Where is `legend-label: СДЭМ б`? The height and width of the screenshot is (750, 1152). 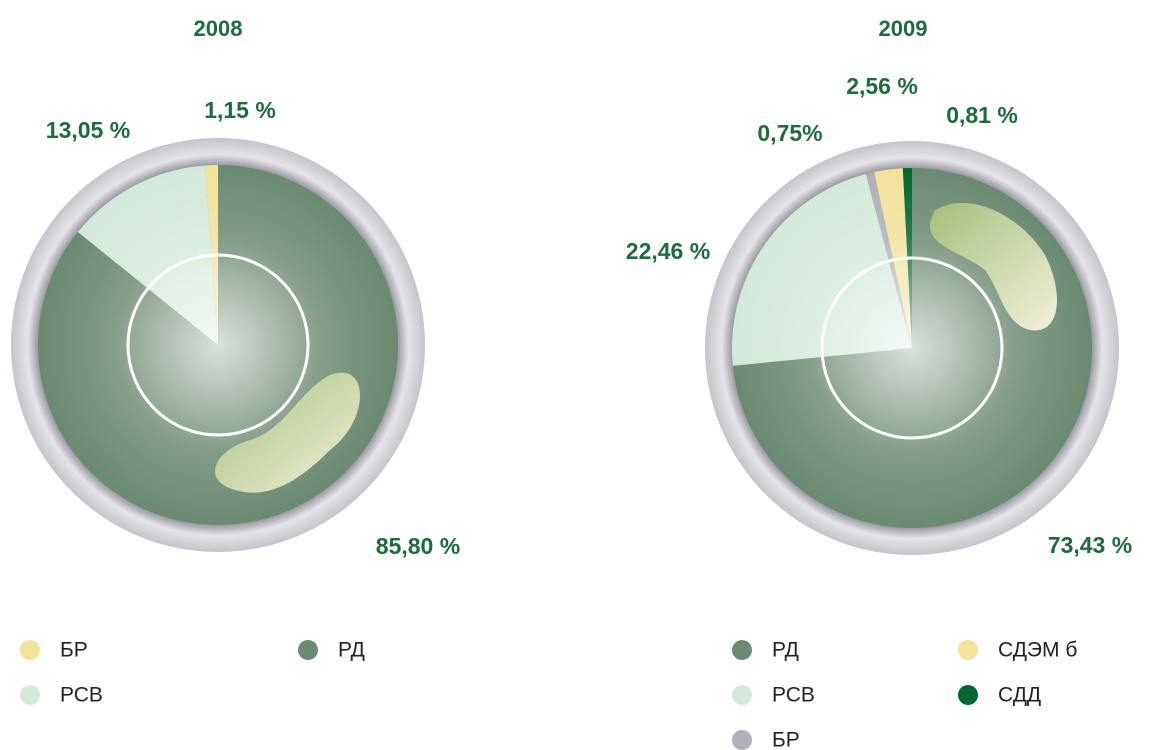 legend-label: СДЭМ б is located at coordinates (1037, 650).